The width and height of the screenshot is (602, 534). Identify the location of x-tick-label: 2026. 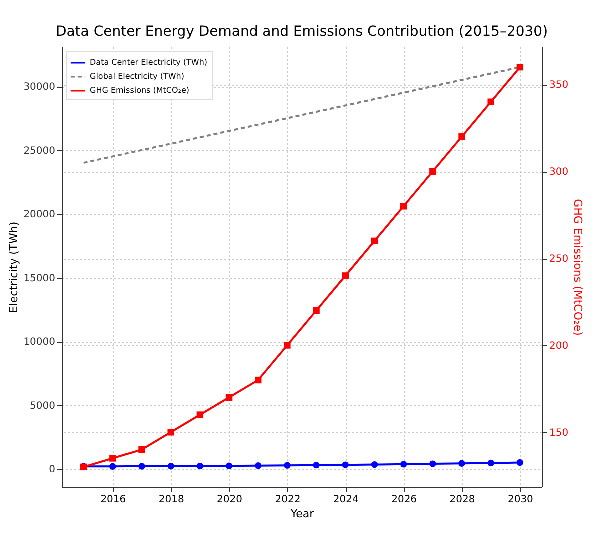
(405, 500).